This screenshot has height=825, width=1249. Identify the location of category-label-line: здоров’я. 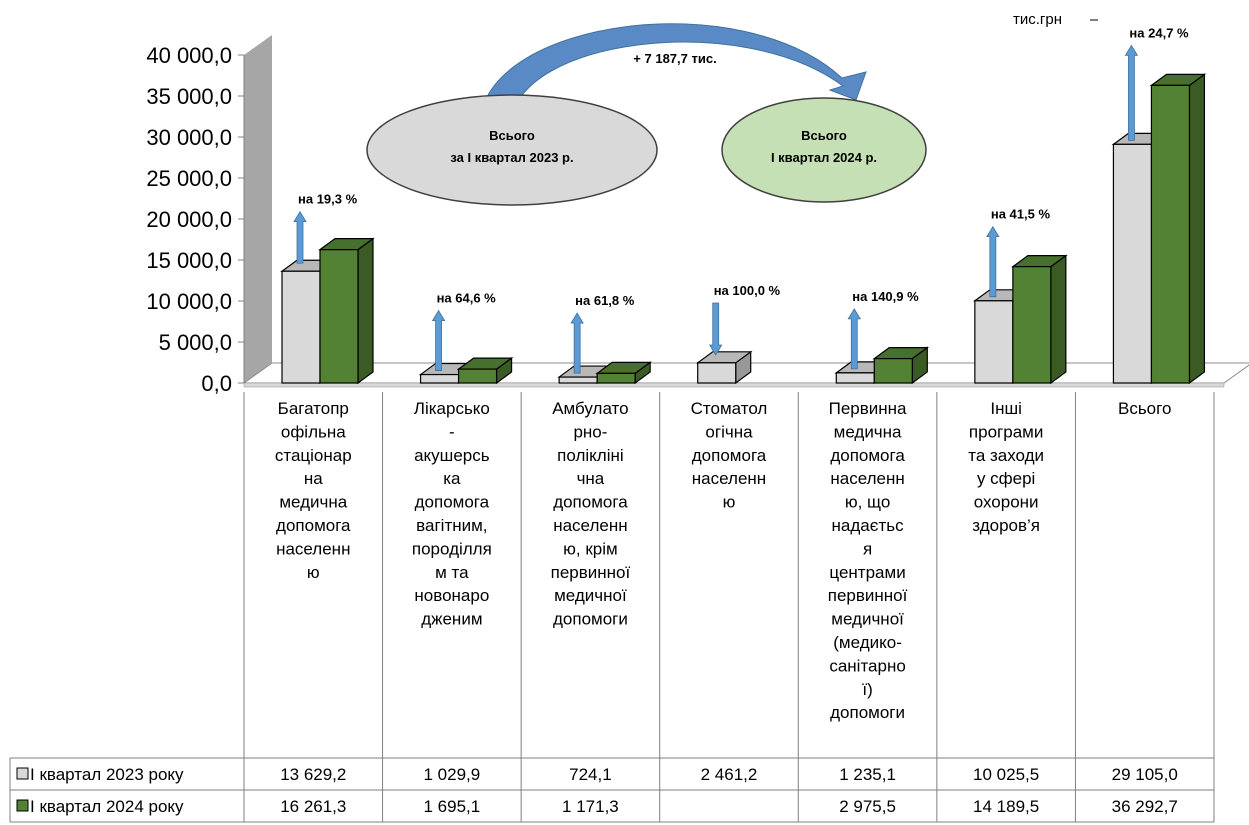
(1006, 525).